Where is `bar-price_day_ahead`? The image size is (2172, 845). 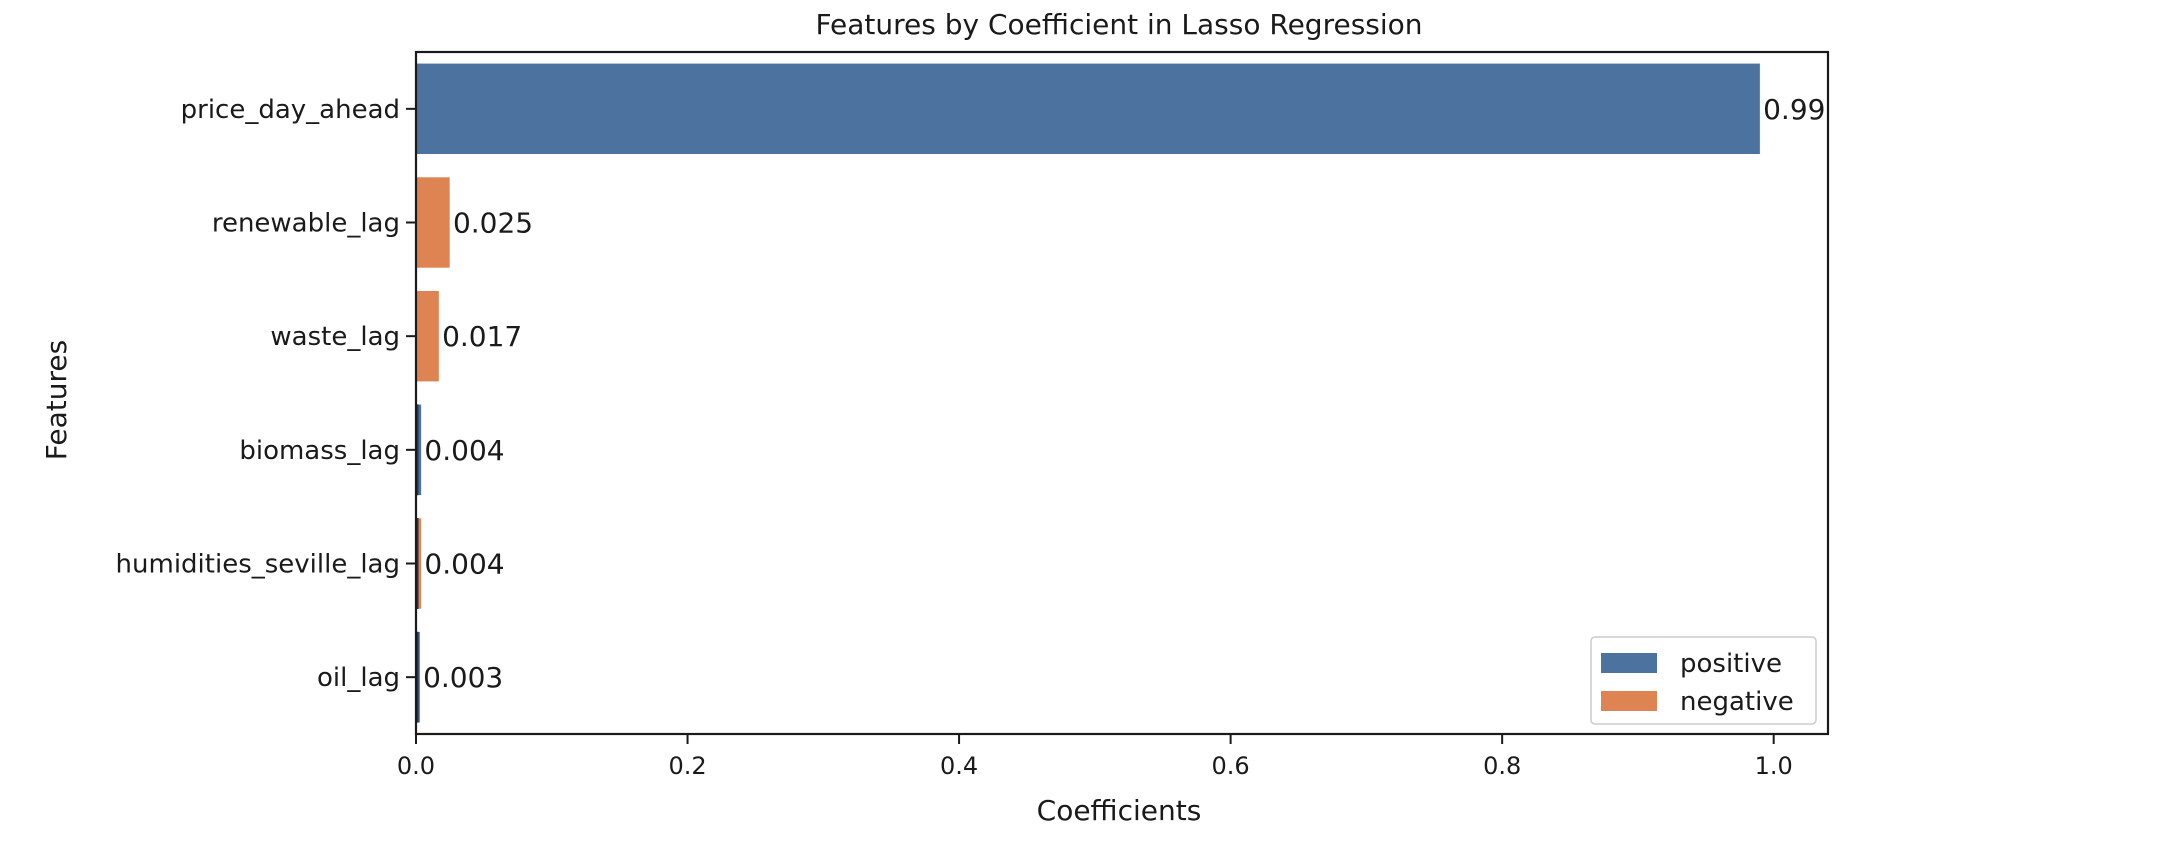 bar-price_day_ahead is located at coordinates (1088, 109).